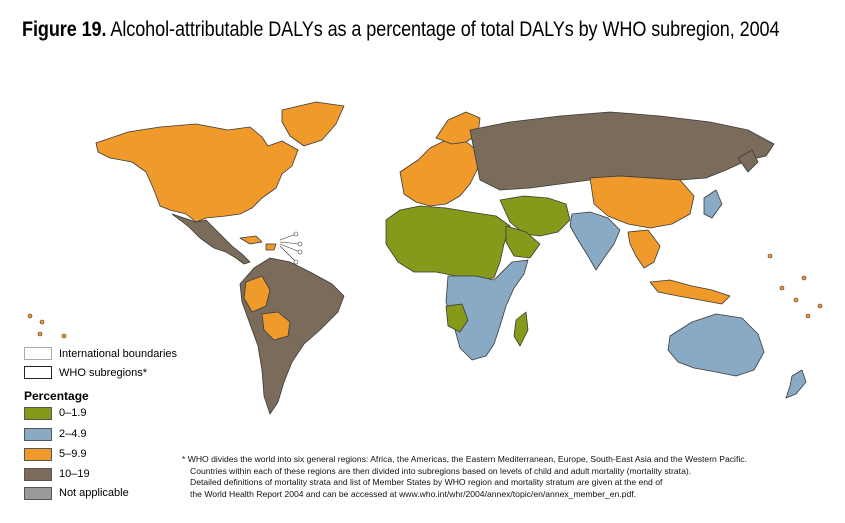 This screenshot has height=523, width=845. What do you see at coordinates (38, 493) in the screenshot?
I see `legend-swatch-not-applicable` at bounding box center [38, 493].